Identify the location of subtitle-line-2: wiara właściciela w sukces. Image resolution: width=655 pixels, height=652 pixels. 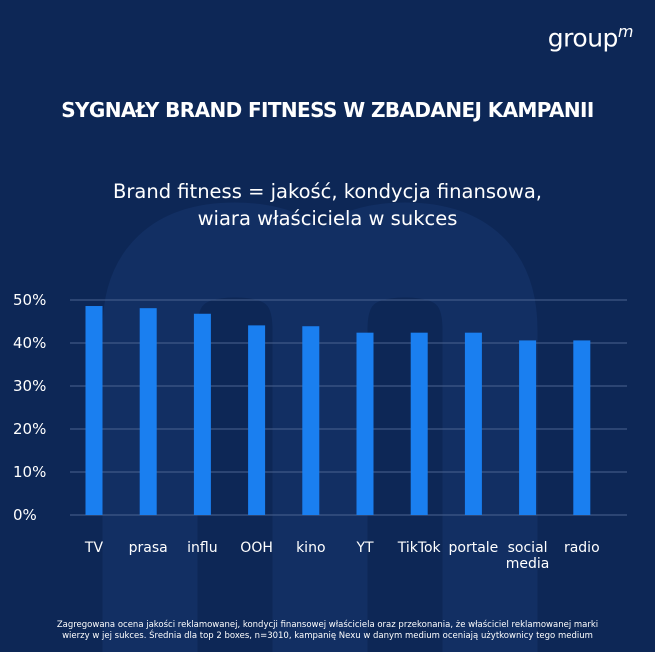
(327, 218).